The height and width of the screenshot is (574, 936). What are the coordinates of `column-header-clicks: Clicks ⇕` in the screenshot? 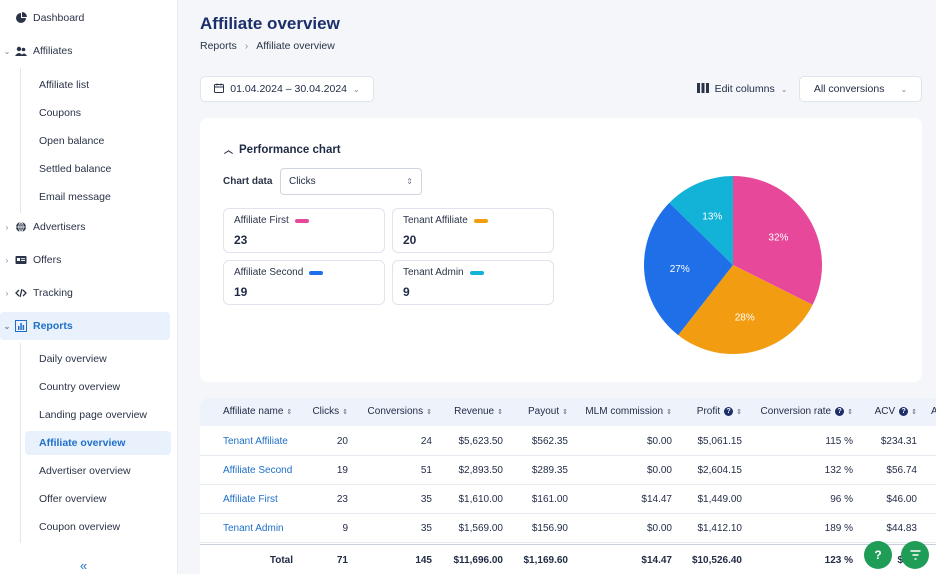 It's located at (324, 411).